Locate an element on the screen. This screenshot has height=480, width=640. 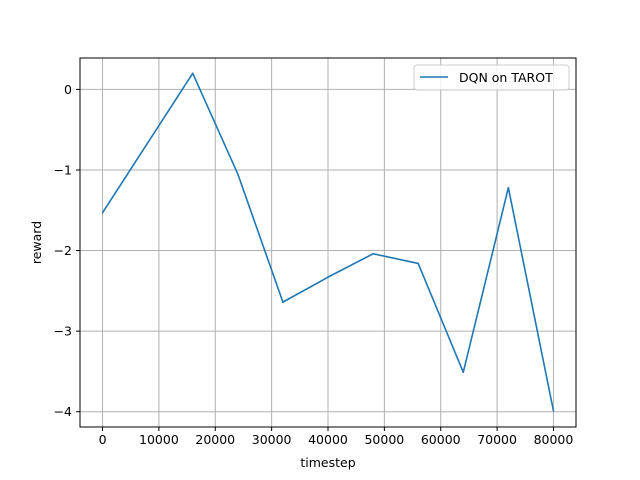
y-tick-label: −4 is located at coordinates (63, 411).